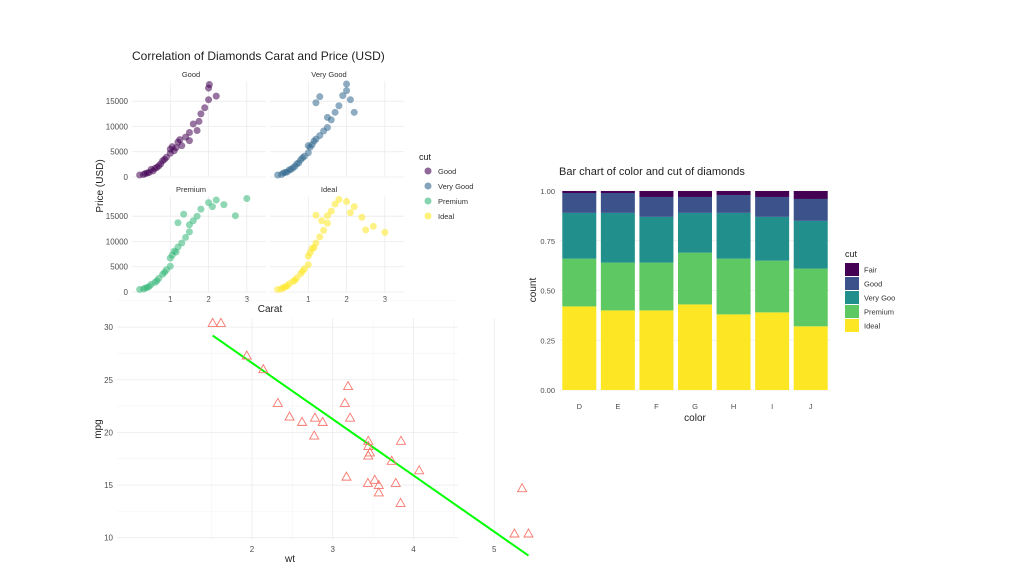  Describe the element at coordinates (453, 201) in the screenshot. I see `legend-label: Premium` at that location.